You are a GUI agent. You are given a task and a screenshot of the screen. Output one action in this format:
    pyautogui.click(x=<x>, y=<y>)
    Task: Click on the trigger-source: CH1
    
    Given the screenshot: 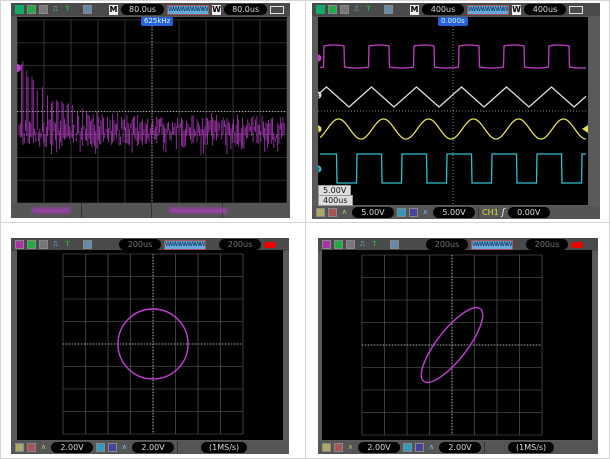 What is the action you would take?
    pyautogui.click(x=490, y=212)
    